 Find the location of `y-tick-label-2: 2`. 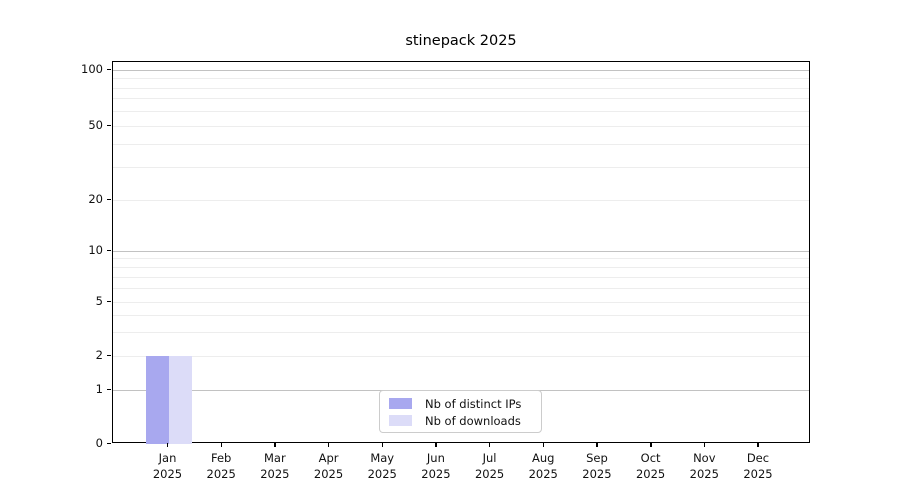

y-tick-label-2: 2 is located at coordinates (99, 355).